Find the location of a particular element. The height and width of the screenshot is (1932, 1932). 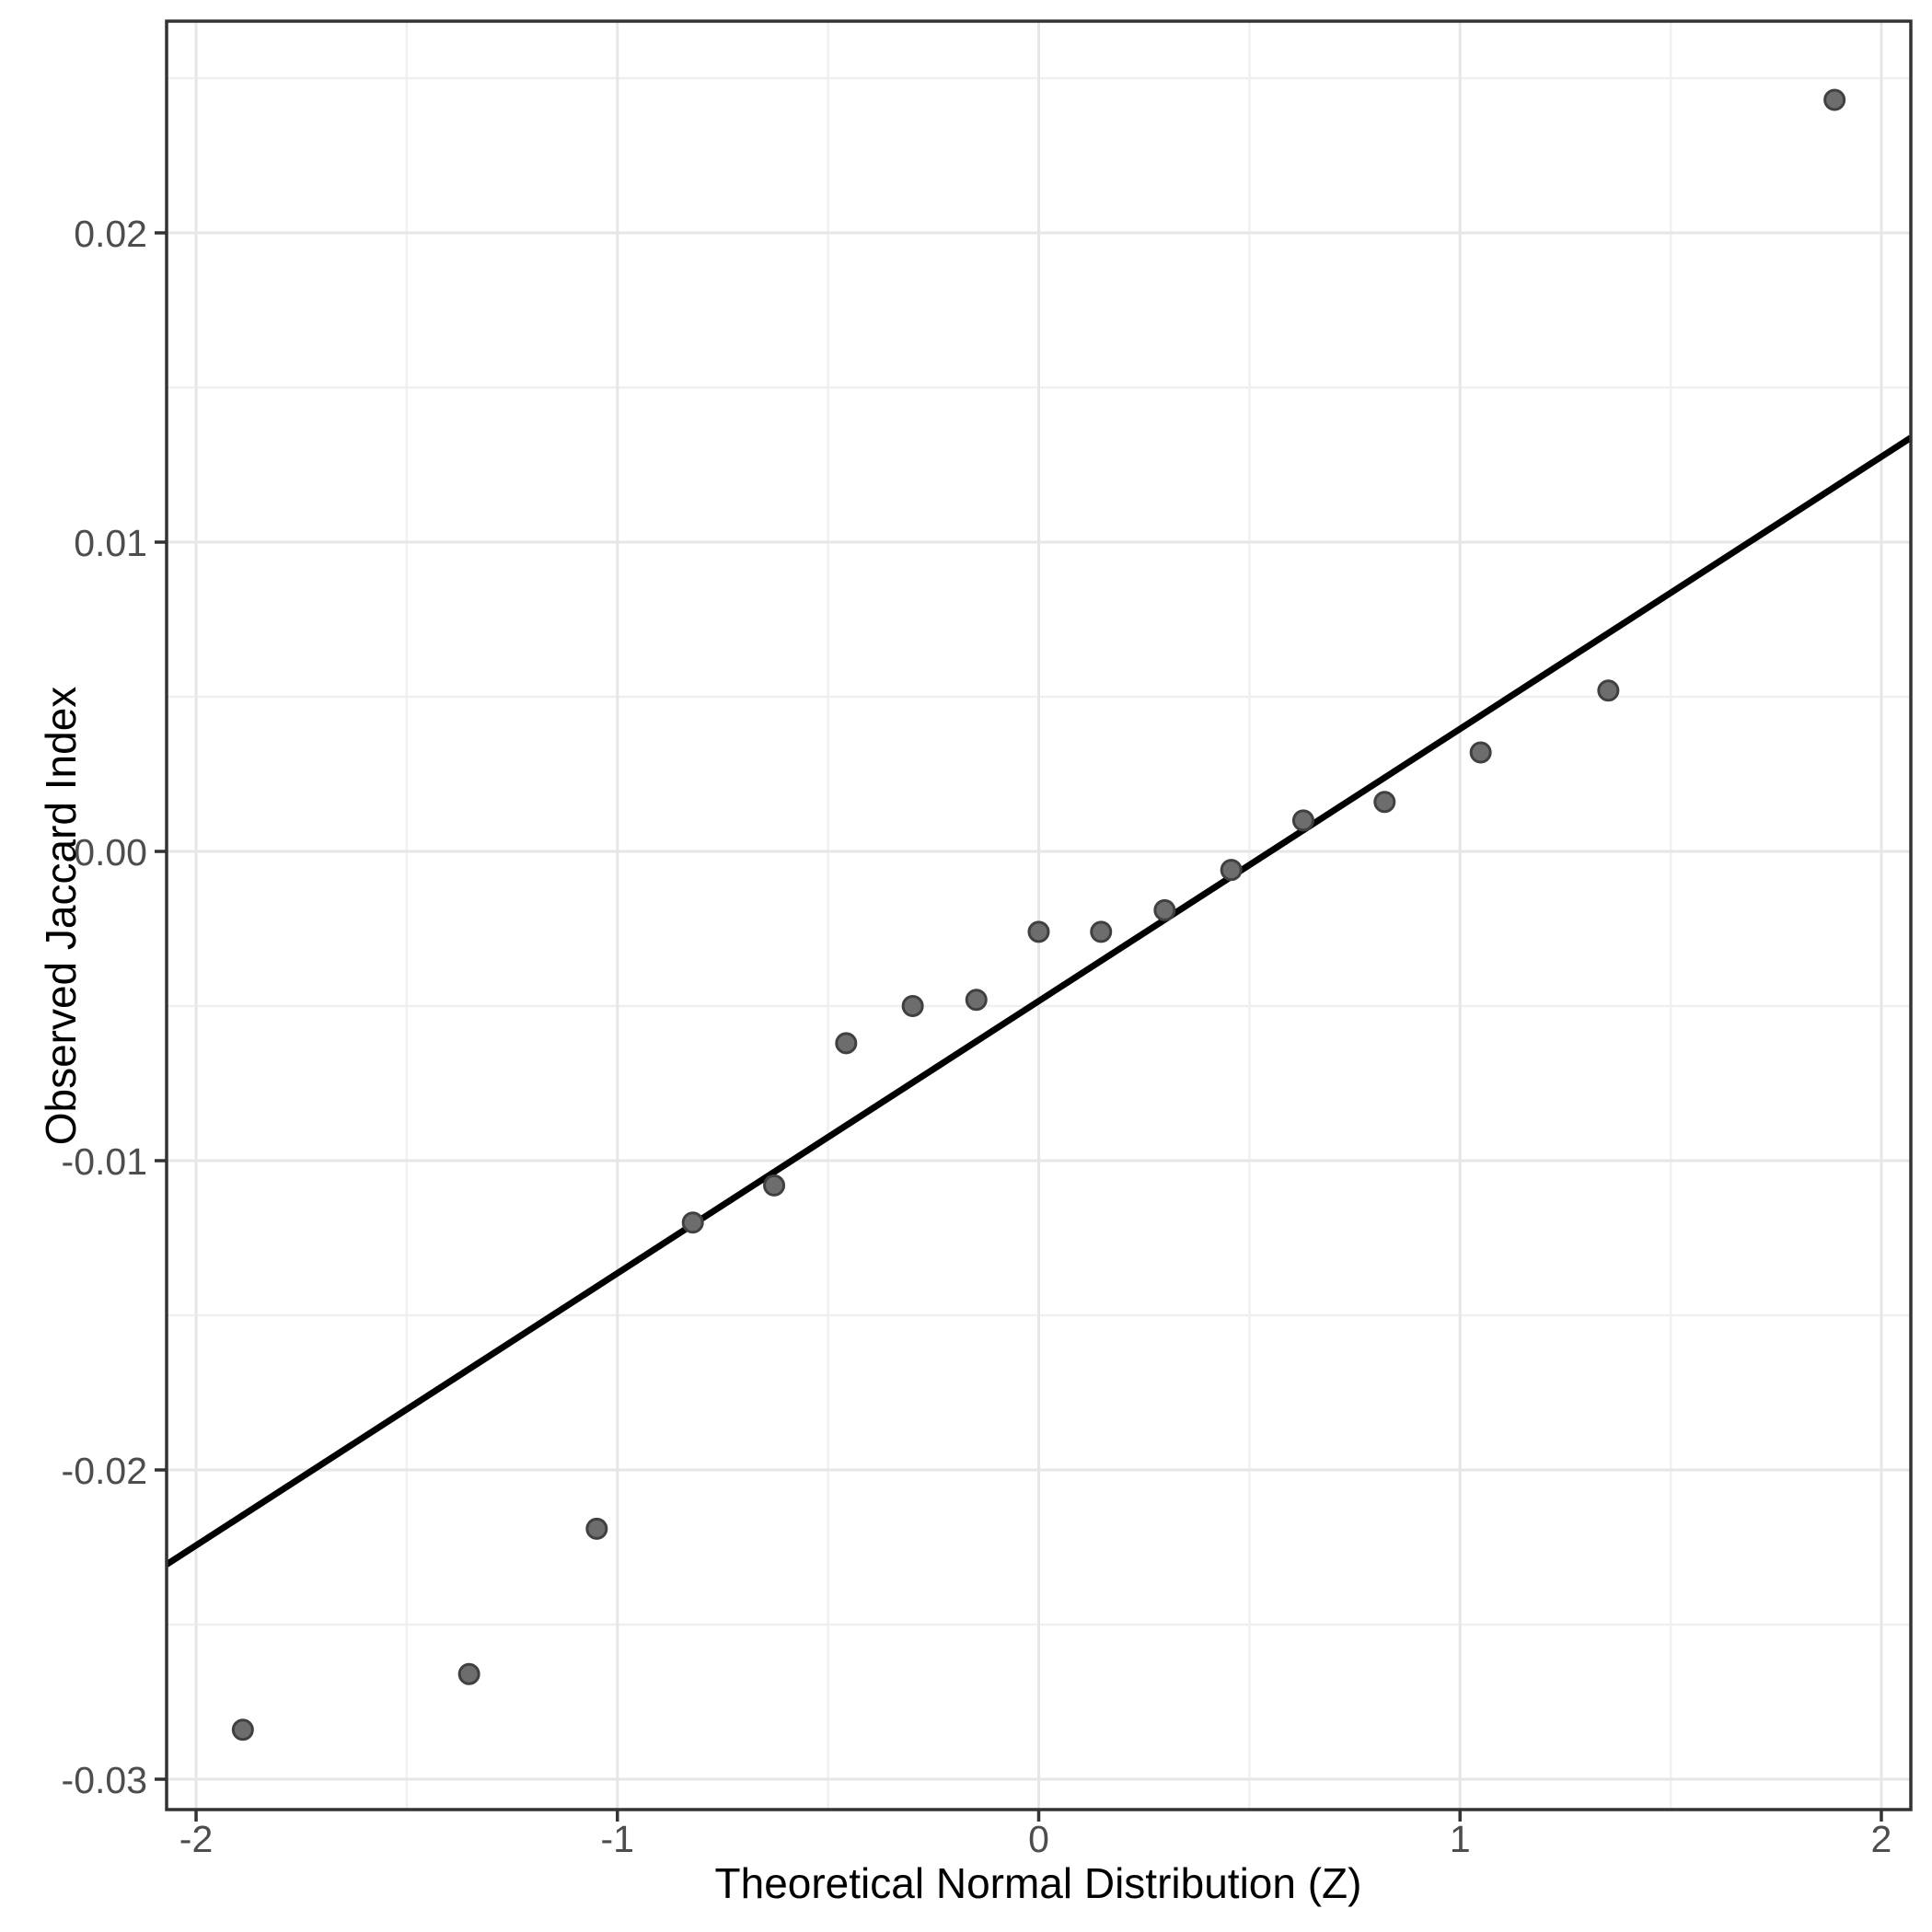

y-tick-label: -0.02 is located at coordinates (105, 1471).